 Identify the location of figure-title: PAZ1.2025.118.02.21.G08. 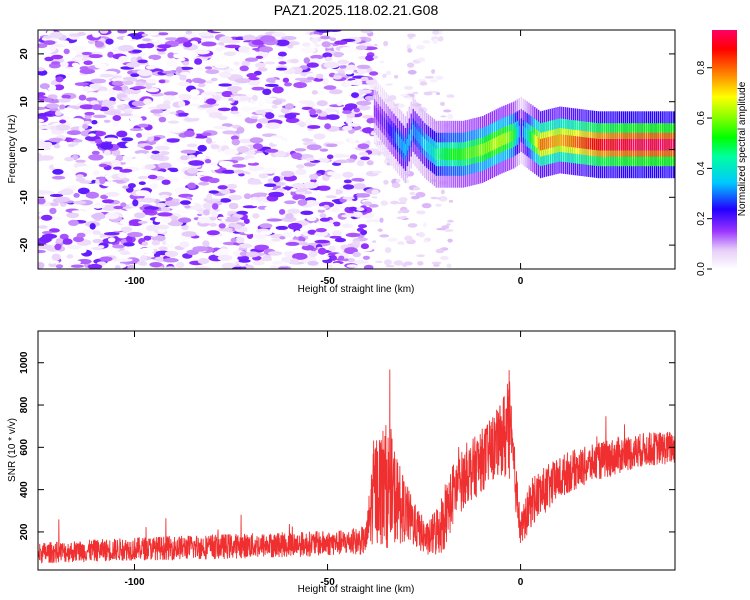
(356, 10).